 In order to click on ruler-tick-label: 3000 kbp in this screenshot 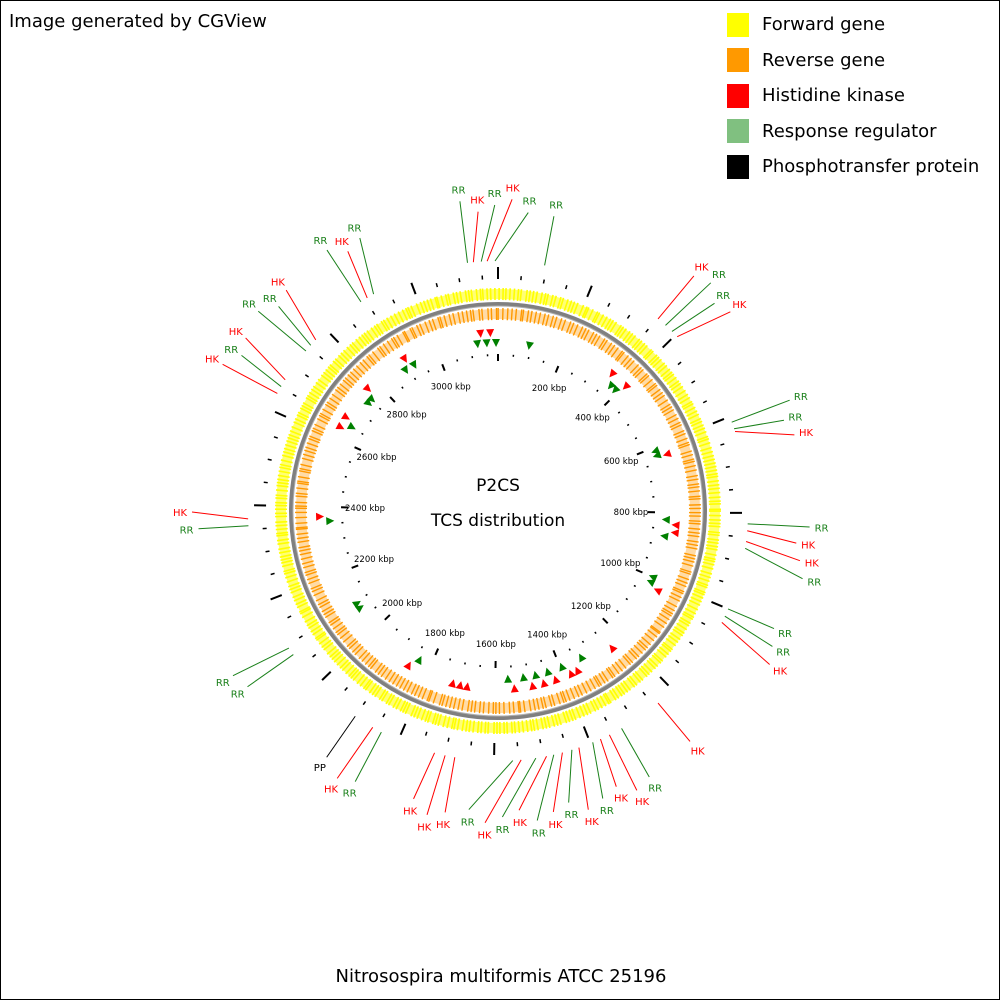, I will do `click(451, 388)`.